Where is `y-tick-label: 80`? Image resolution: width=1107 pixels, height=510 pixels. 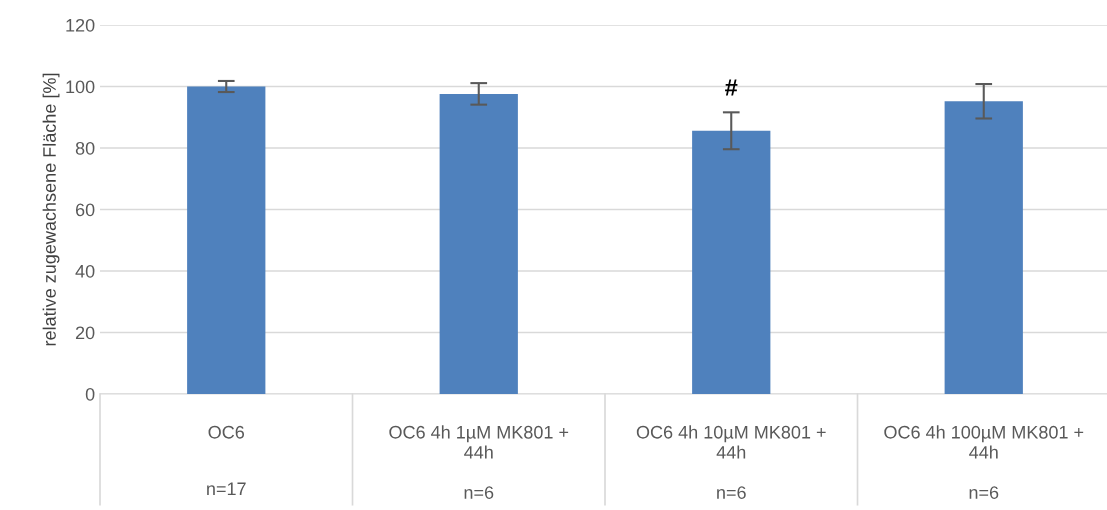 y-tick-label: 80 is located at coordinates (85, 148).